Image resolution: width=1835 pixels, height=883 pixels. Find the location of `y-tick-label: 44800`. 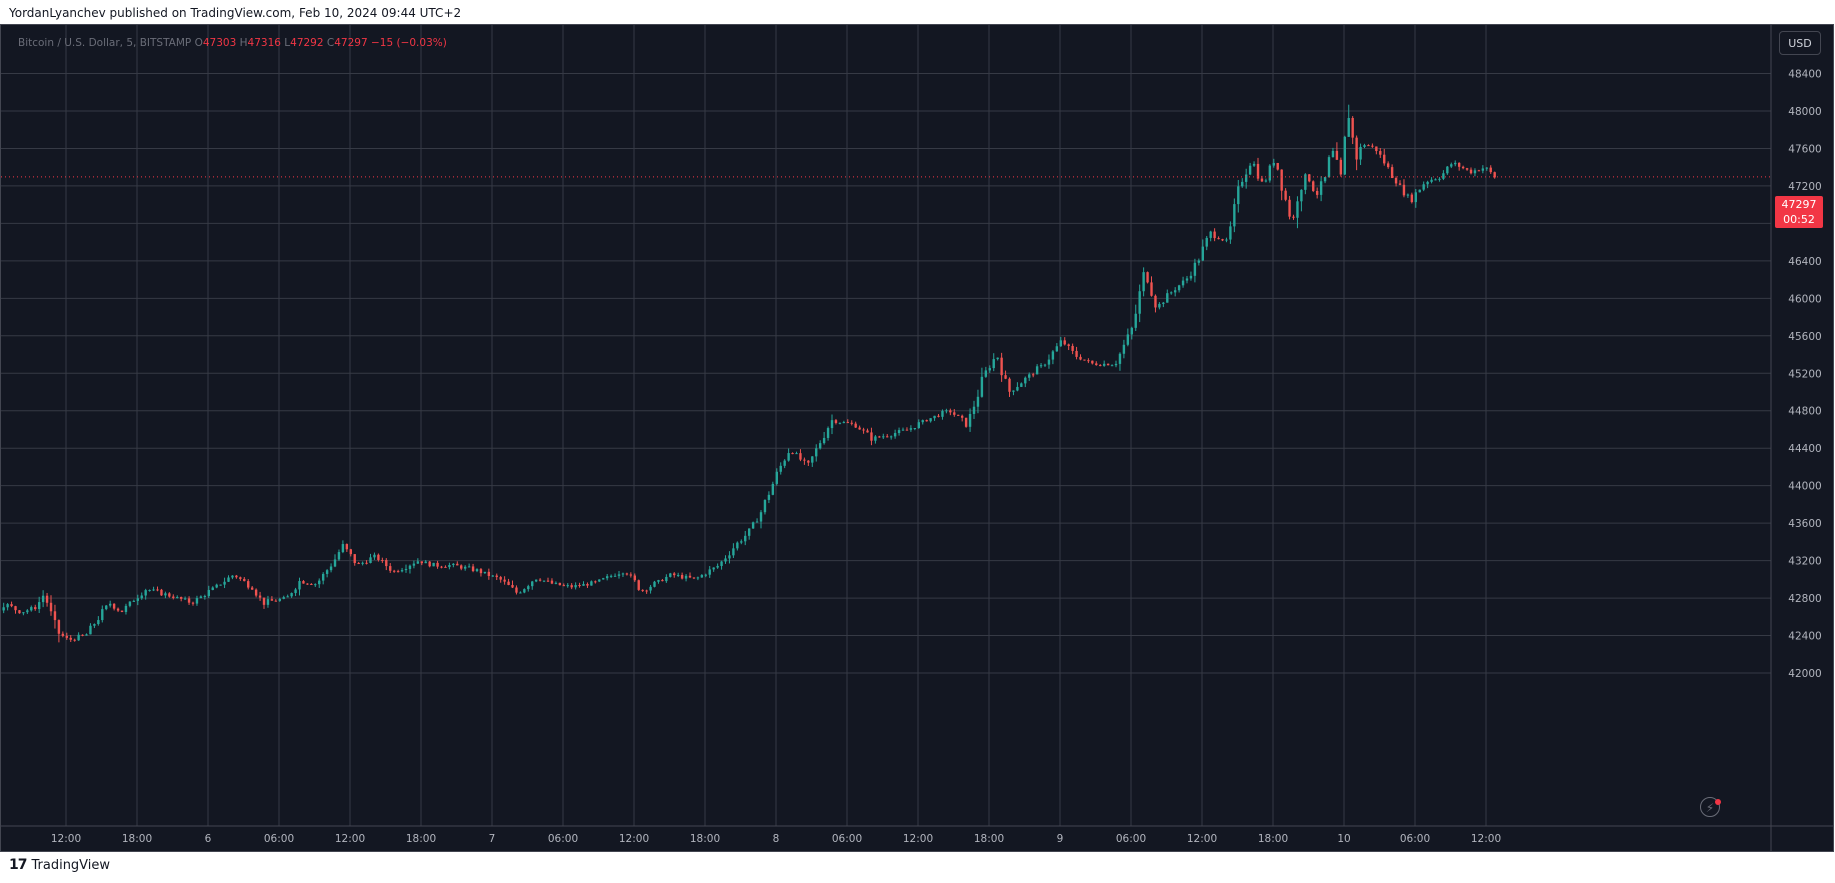

y-tick-label: 44800 is located at coordinates (1804, 412).